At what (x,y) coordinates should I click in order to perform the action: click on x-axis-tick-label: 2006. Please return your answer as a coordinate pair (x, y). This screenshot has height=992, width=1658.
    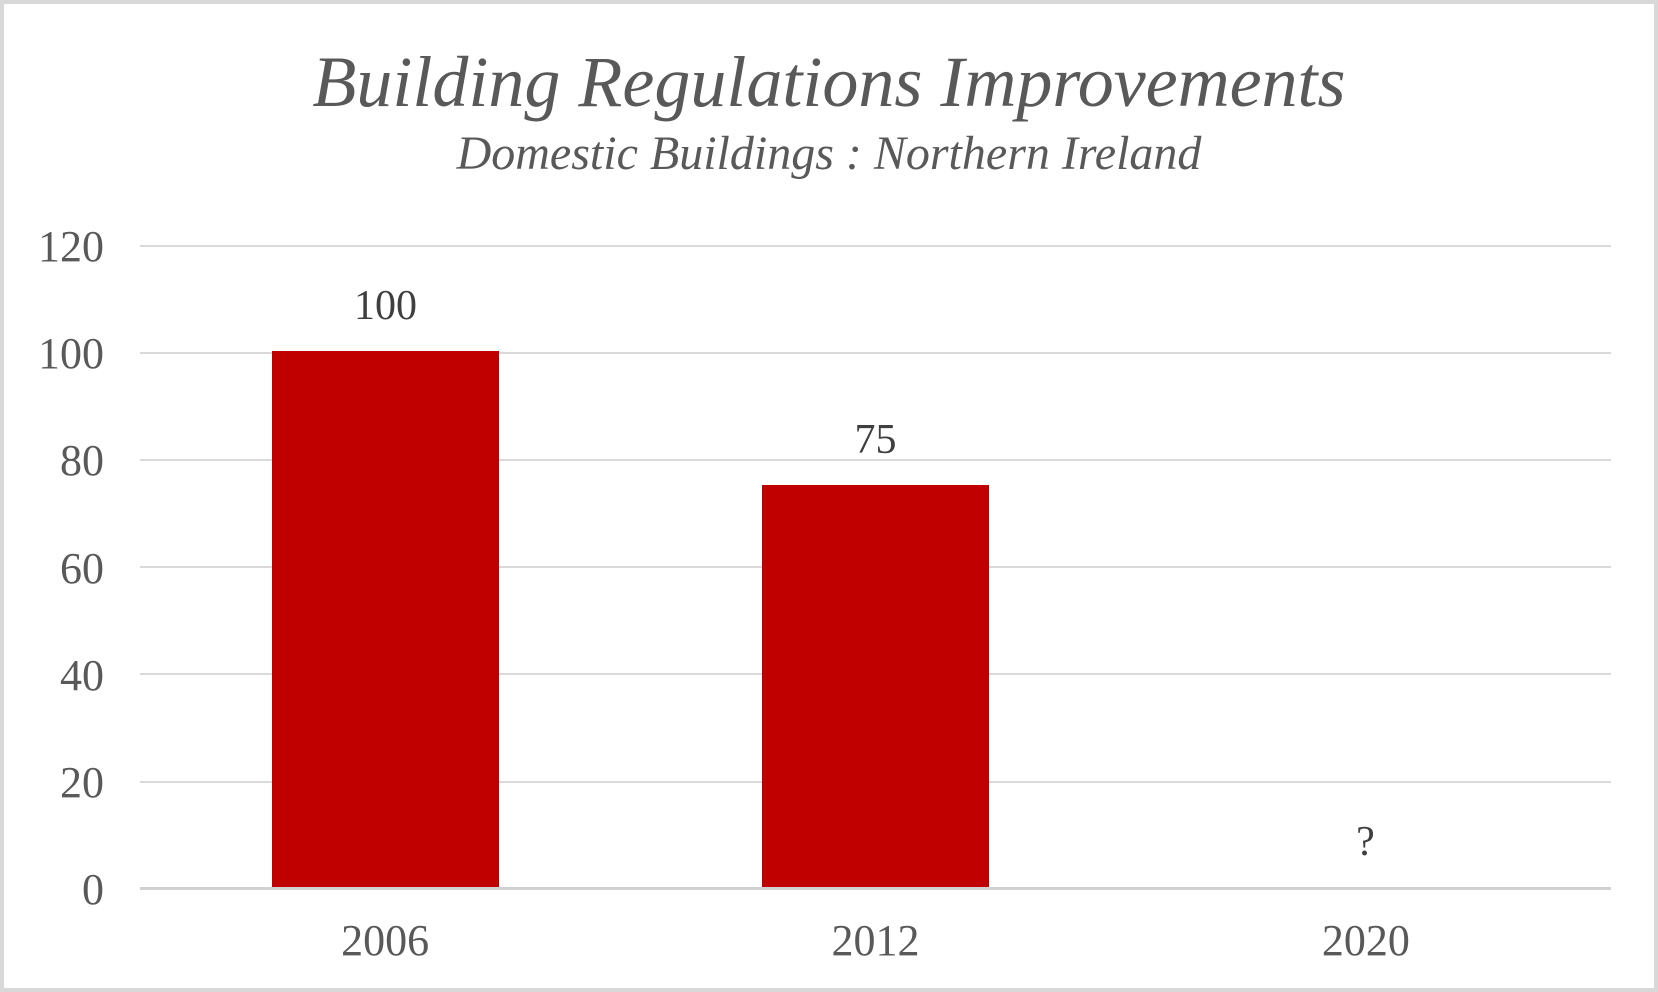
    Looking at the image, I should click on (385, 940).